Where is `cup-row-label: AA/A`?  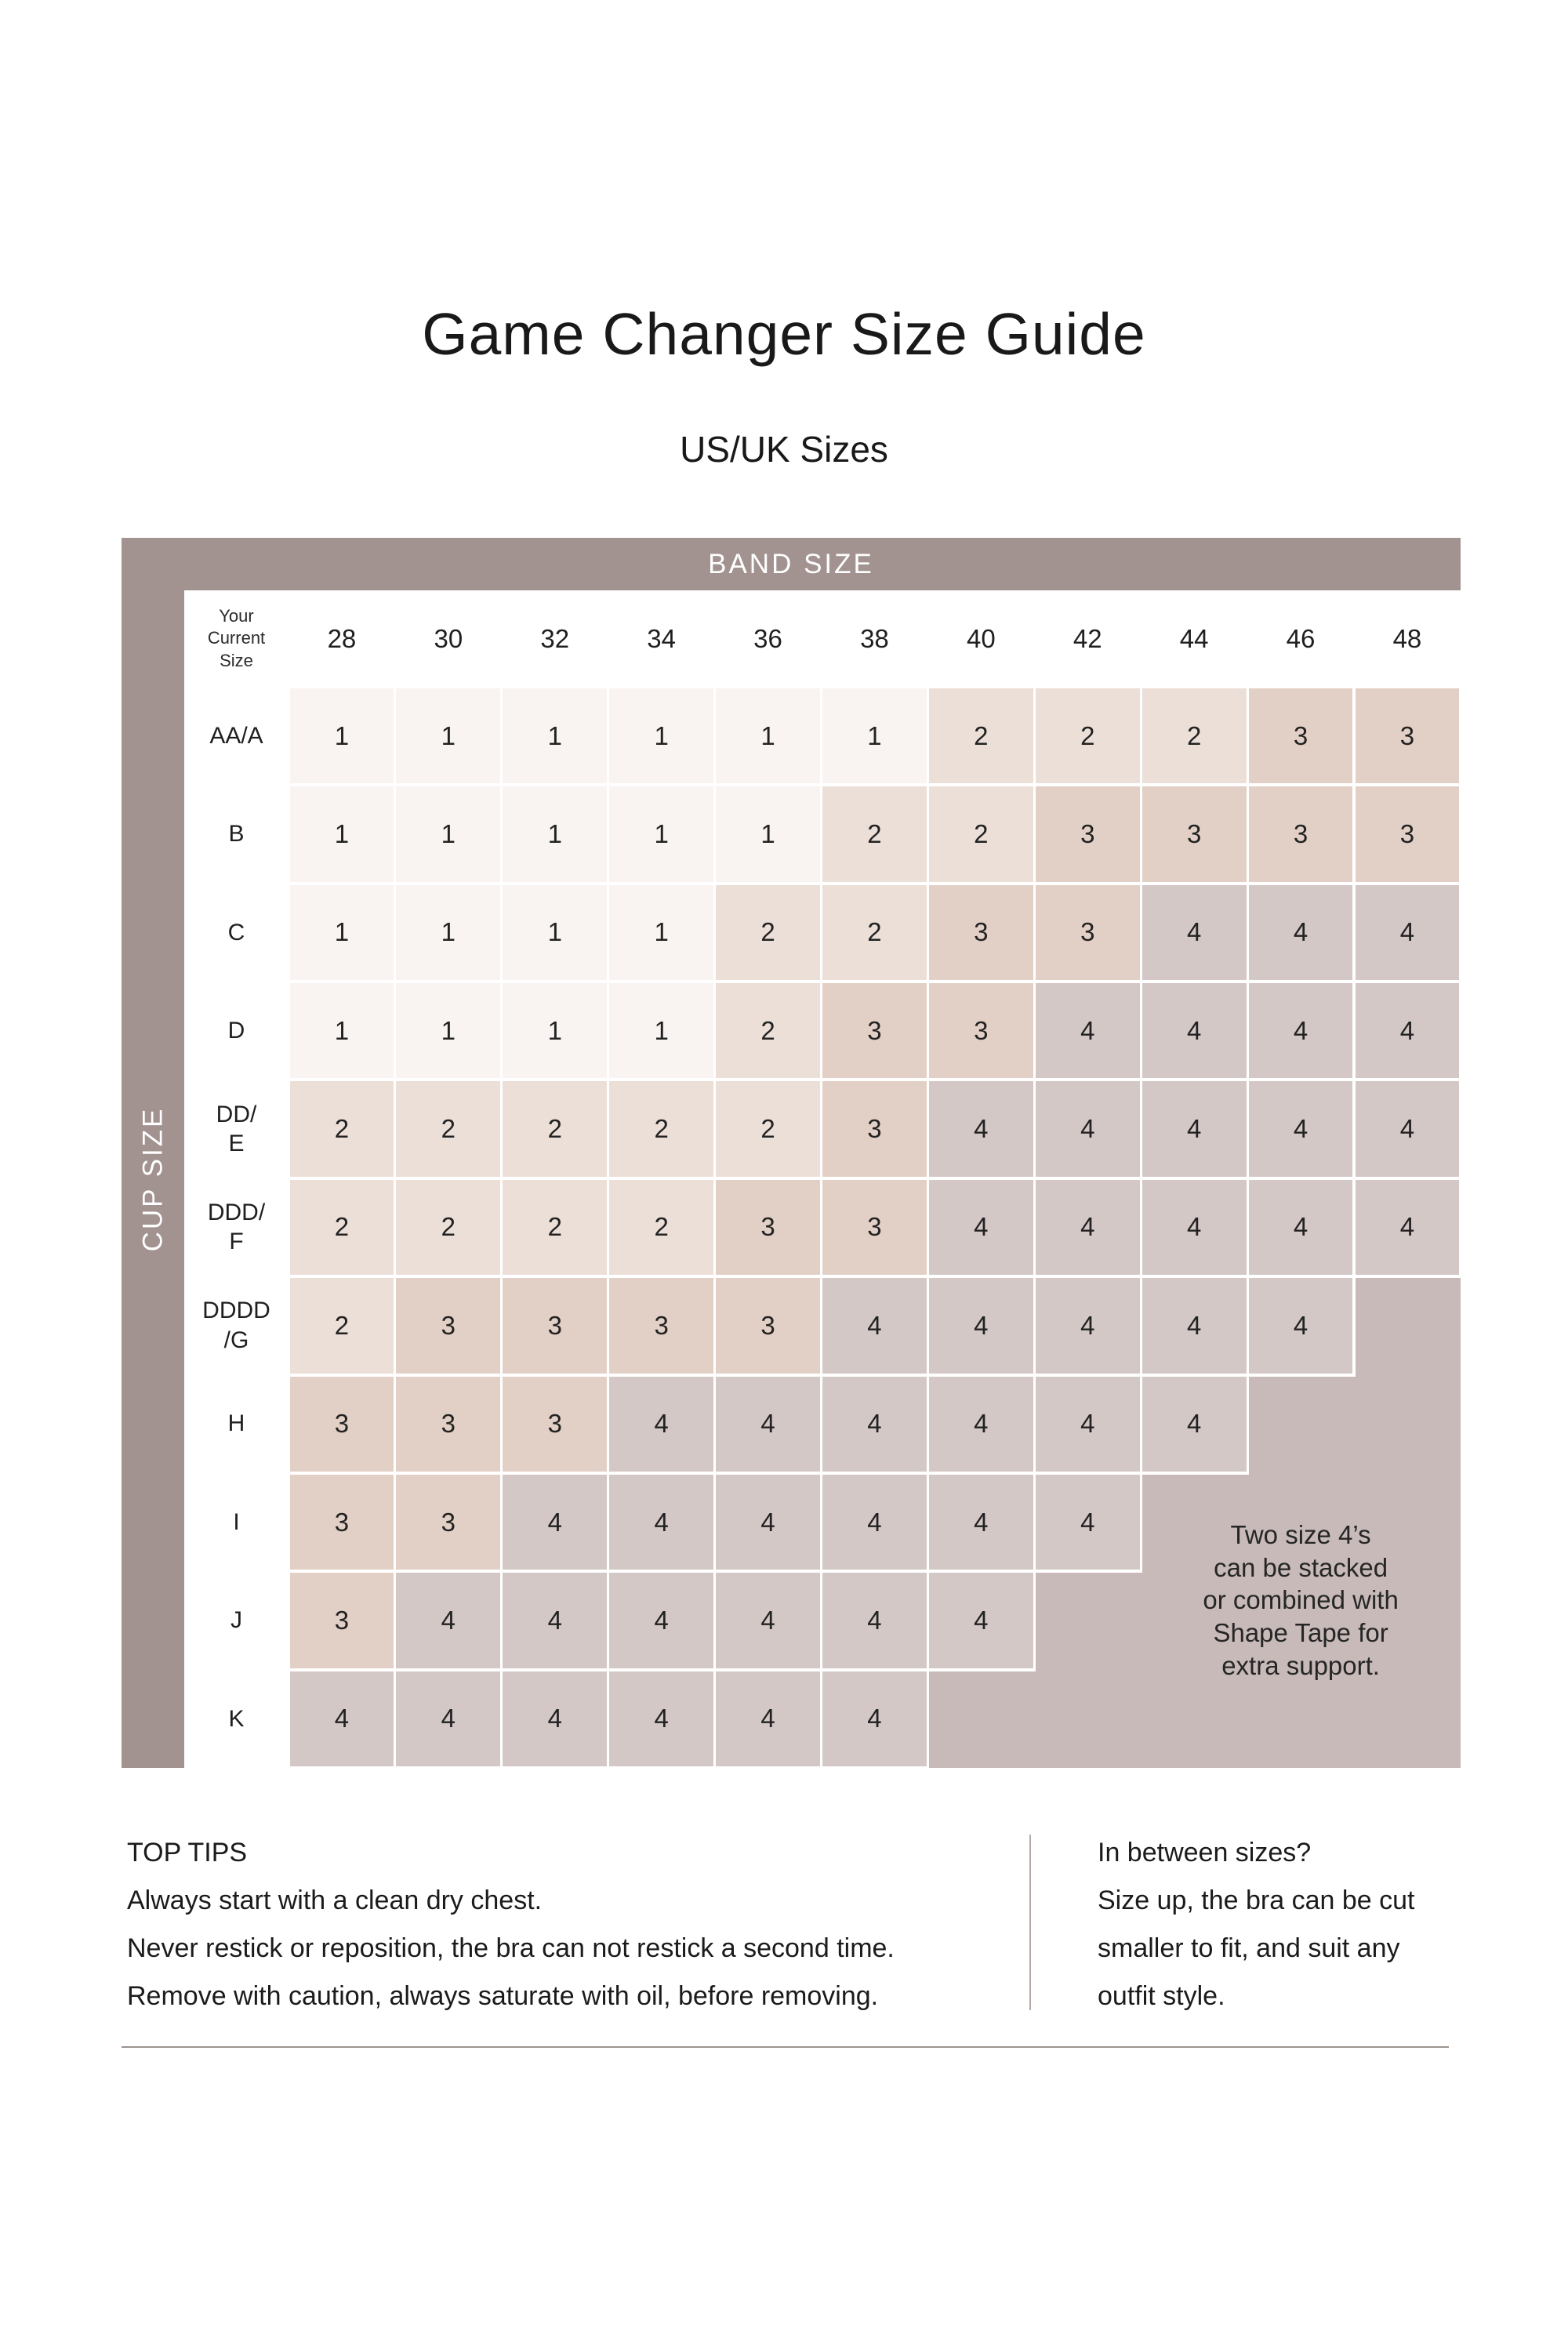 cup-row-label: AA/A is located at coordinates (236, 735).